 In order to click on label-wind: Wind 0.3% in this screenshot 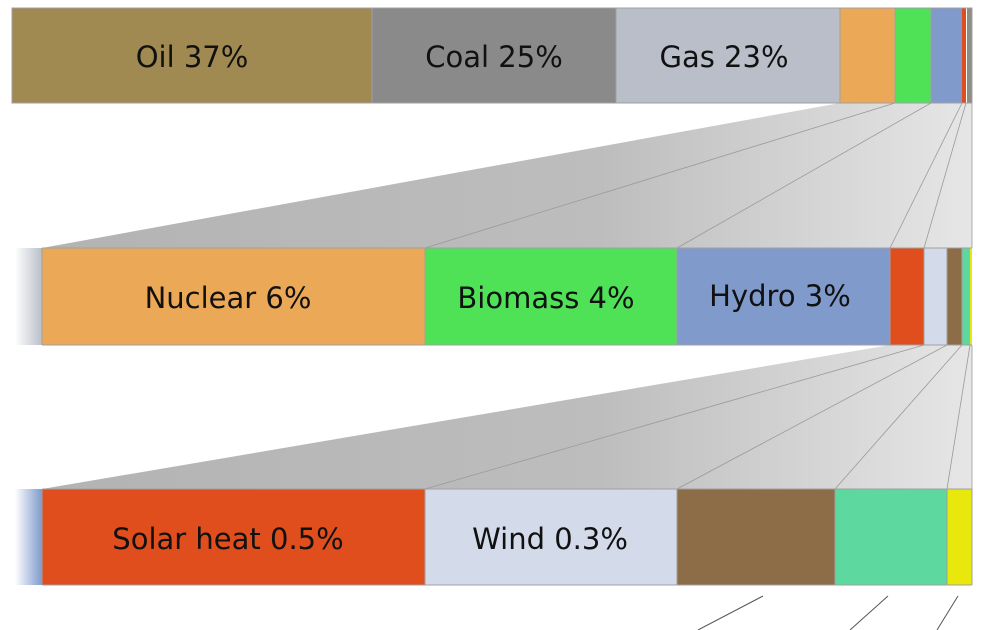, I will do `click(550, 539)`.